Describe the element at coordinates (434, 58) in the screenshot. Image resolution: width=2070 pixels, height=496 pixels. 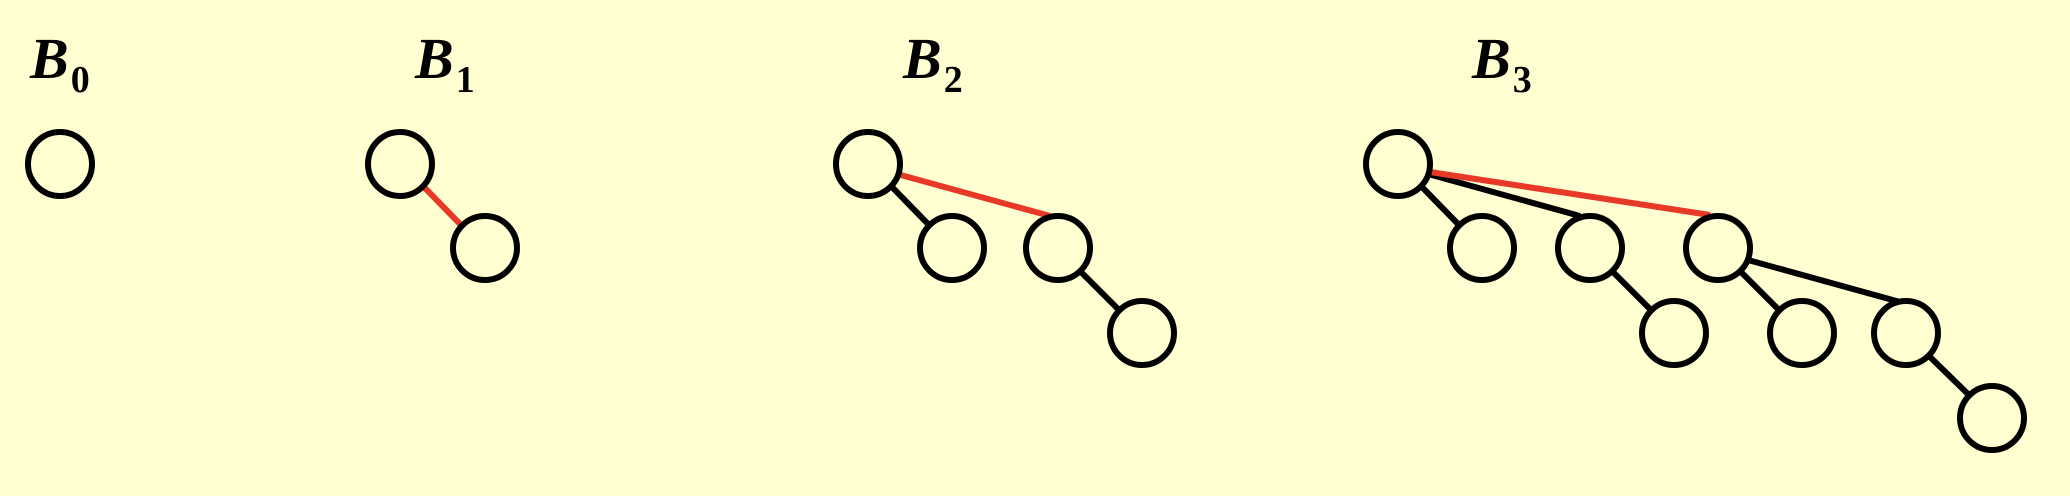
I see `label-b1-letter: B` at that location.